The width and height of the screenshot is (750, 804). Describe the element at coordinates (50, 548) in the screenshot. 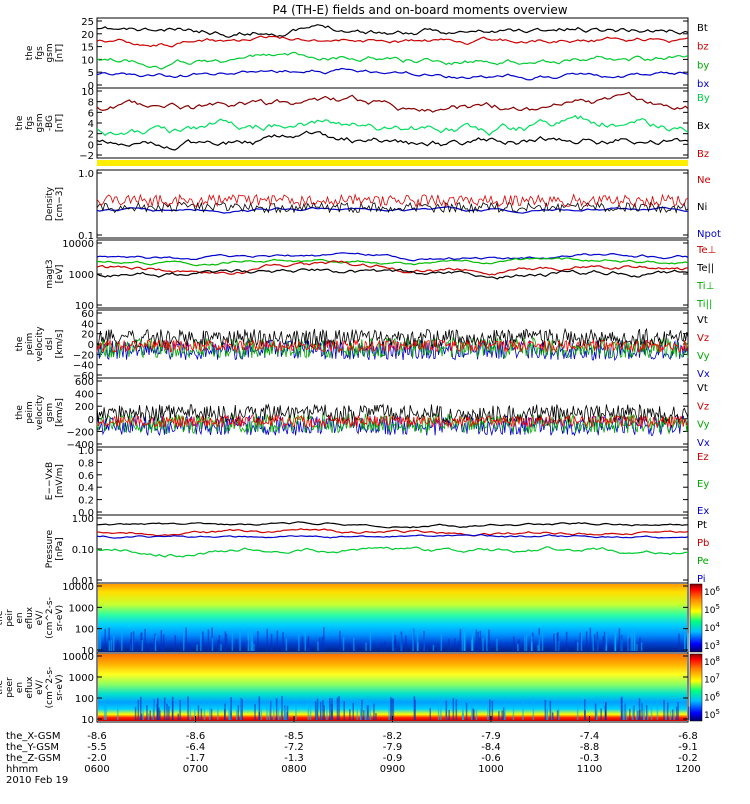

I see `y-axis-label-line: Pressure` at that location.